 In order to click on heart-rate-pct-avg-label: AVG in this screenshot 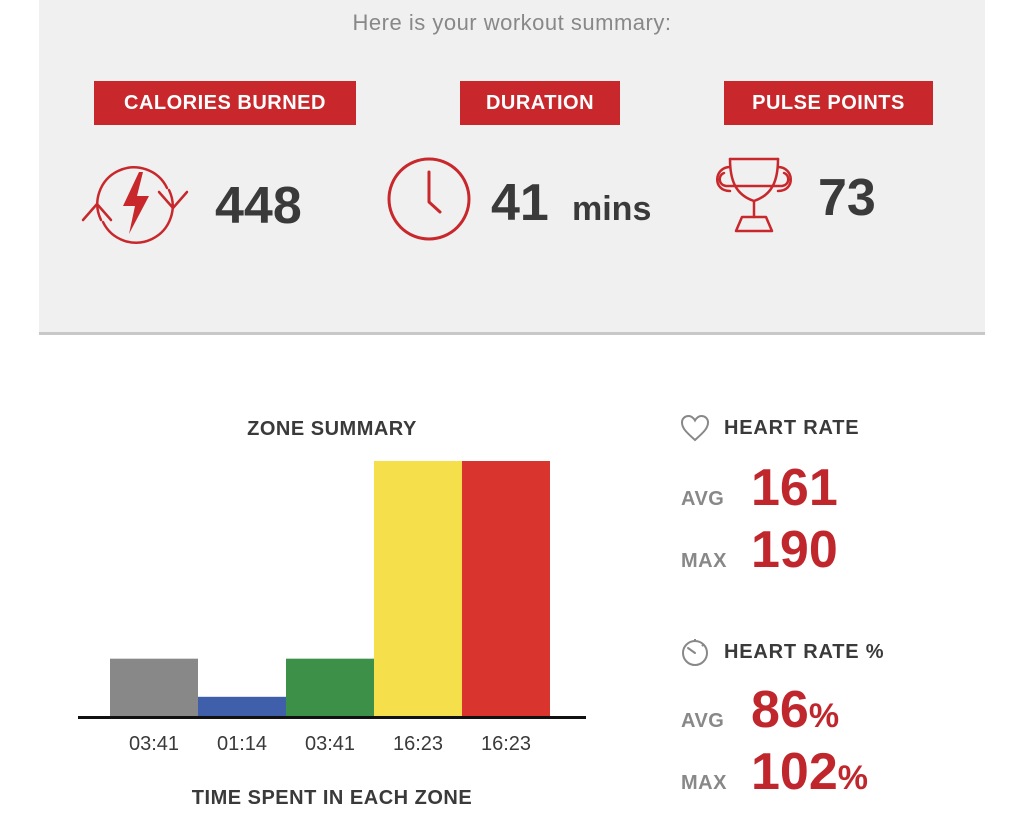, I will do `click(703, 721)`.